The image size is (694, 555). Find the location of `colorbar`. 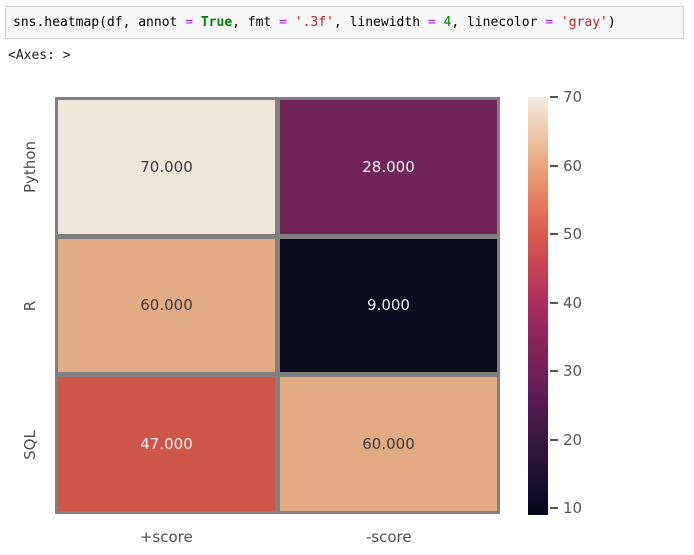

colorbar is located at coordinates (538, 306).